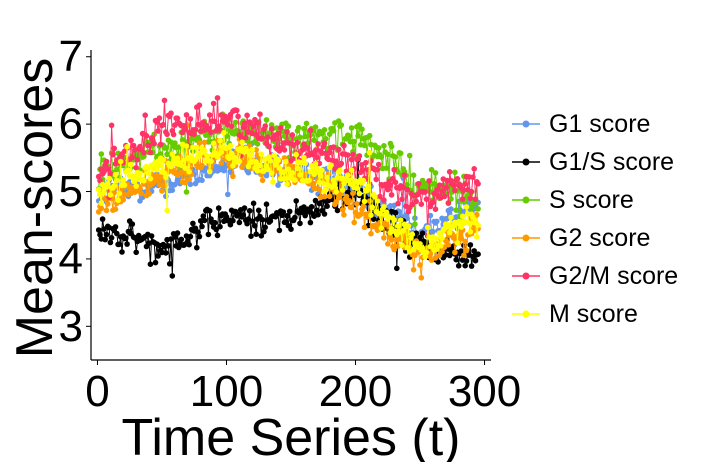 The width and height of the screenshot is (716, 462). What do you see at coordinates (71, 56) in the screenshot?
I see `y-tick-label: 7` at bounding box center [71, 56].